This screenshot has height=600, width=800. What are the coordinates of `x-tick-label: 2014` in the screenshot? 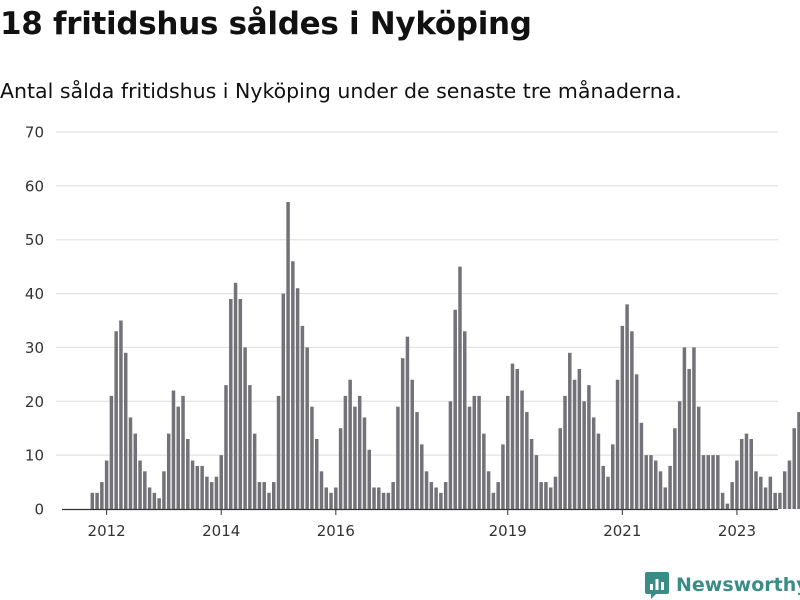 It's located at (221, 531).